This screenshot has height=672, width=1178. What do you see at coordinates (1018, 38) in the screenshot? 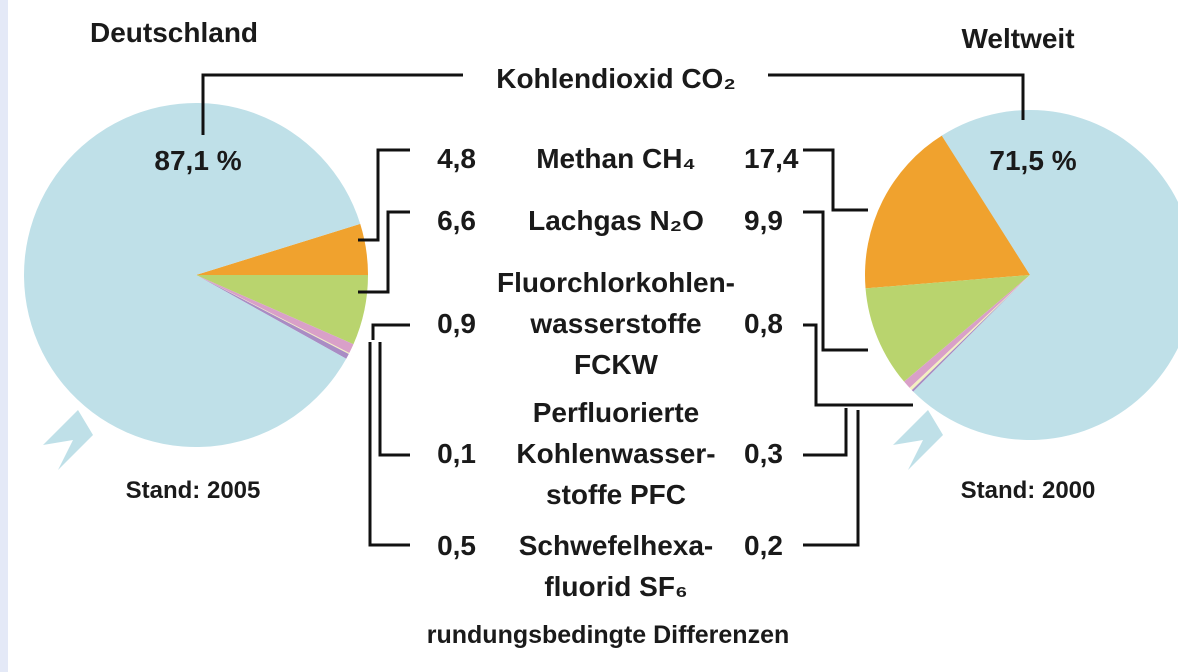
I see `series-name: Weltweit` at bounding box center [1018, 38].